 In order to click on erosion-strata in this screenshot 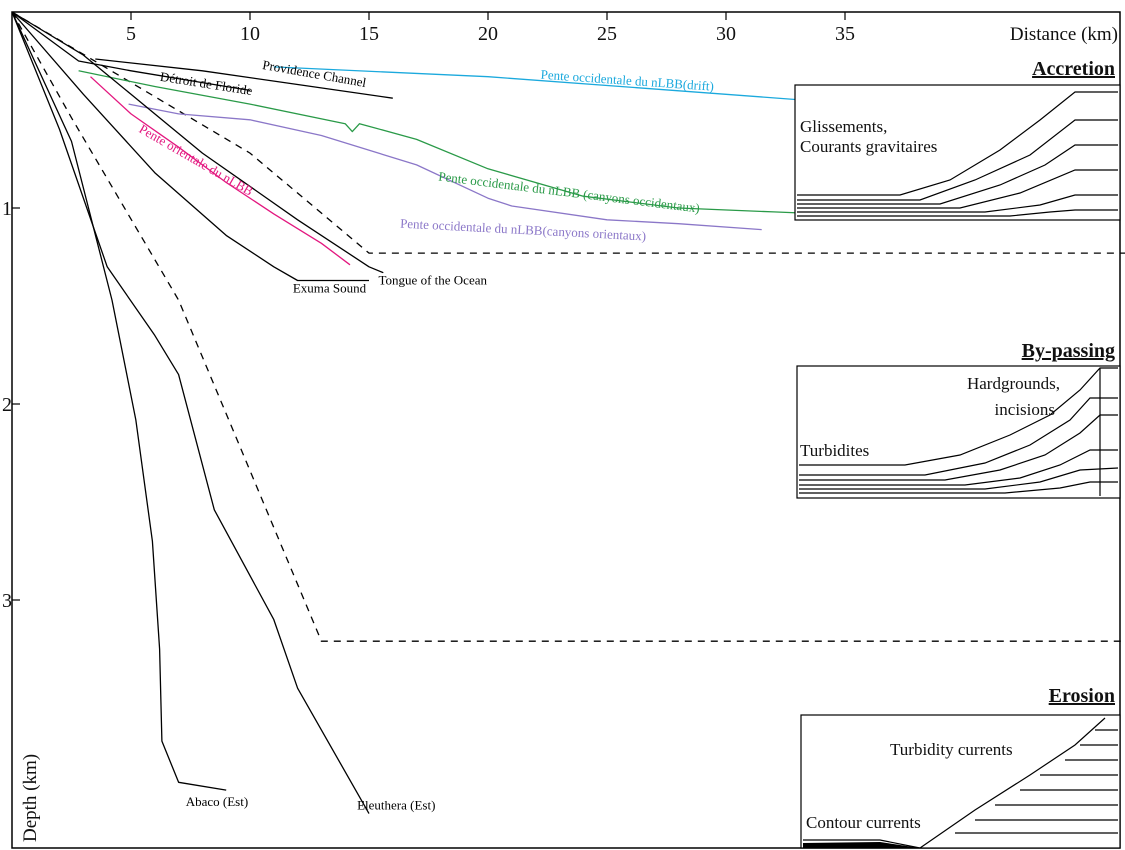, I will do `click(960, 783)`.